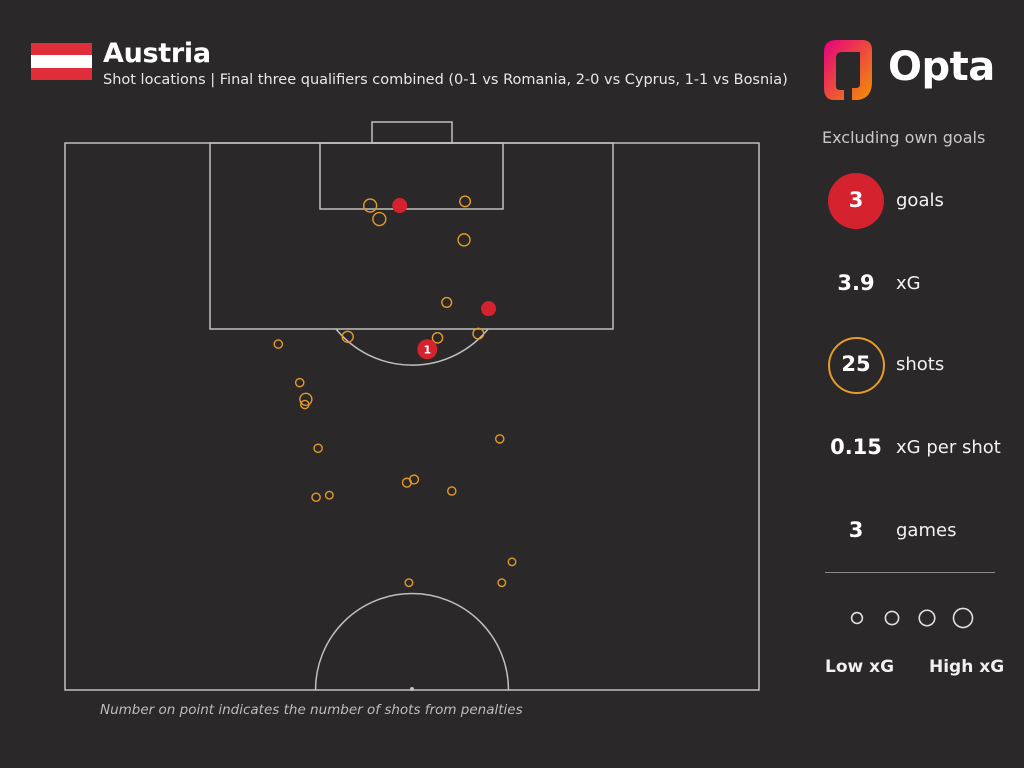 The height and width of the screenshot is (768, 1024). What do you see at coordinates (926, 530) in the screenshot?
I see `games-label: games` at bounding box center [926, 530].